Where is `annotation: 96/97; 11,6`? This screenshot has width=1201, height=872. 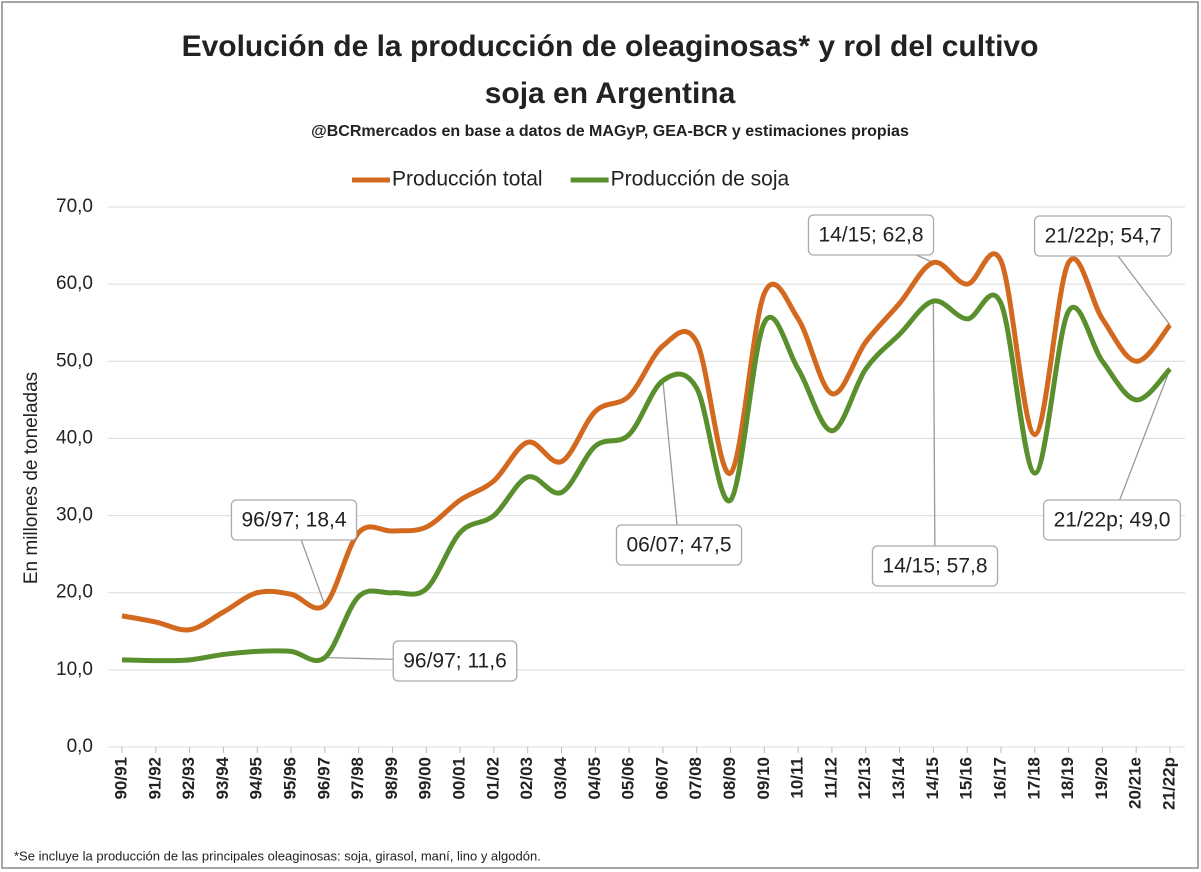
annotation: 96/97; 11,6 is located at coordinates (455, 661).